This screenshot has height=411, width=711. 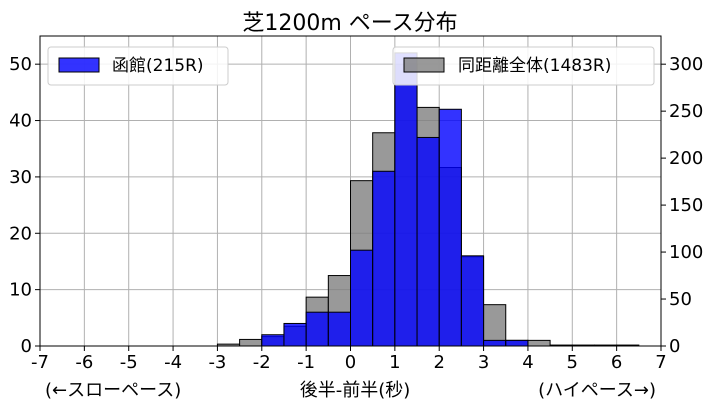 I want to click on x-tick-label: -6, so click(x=84, y=362).